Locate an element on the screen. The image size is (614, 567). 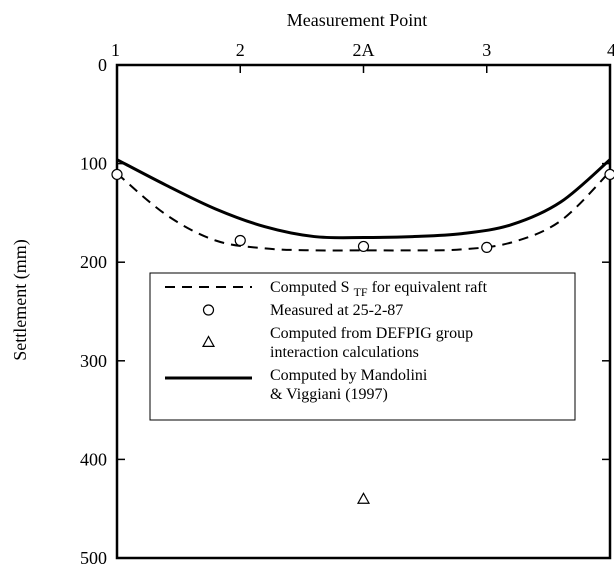
x-tick-label: 3 is located at coordinates (486, 50).